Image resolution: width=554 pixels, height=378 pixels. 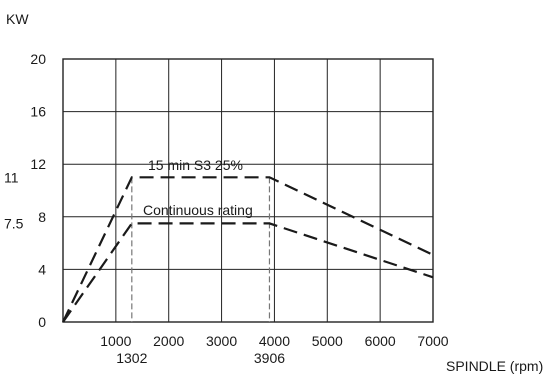 What do you see at coordinates (327, 341) in the screenshot?
I see `x-tick-label: 5000` at bounding box center [327, 341].